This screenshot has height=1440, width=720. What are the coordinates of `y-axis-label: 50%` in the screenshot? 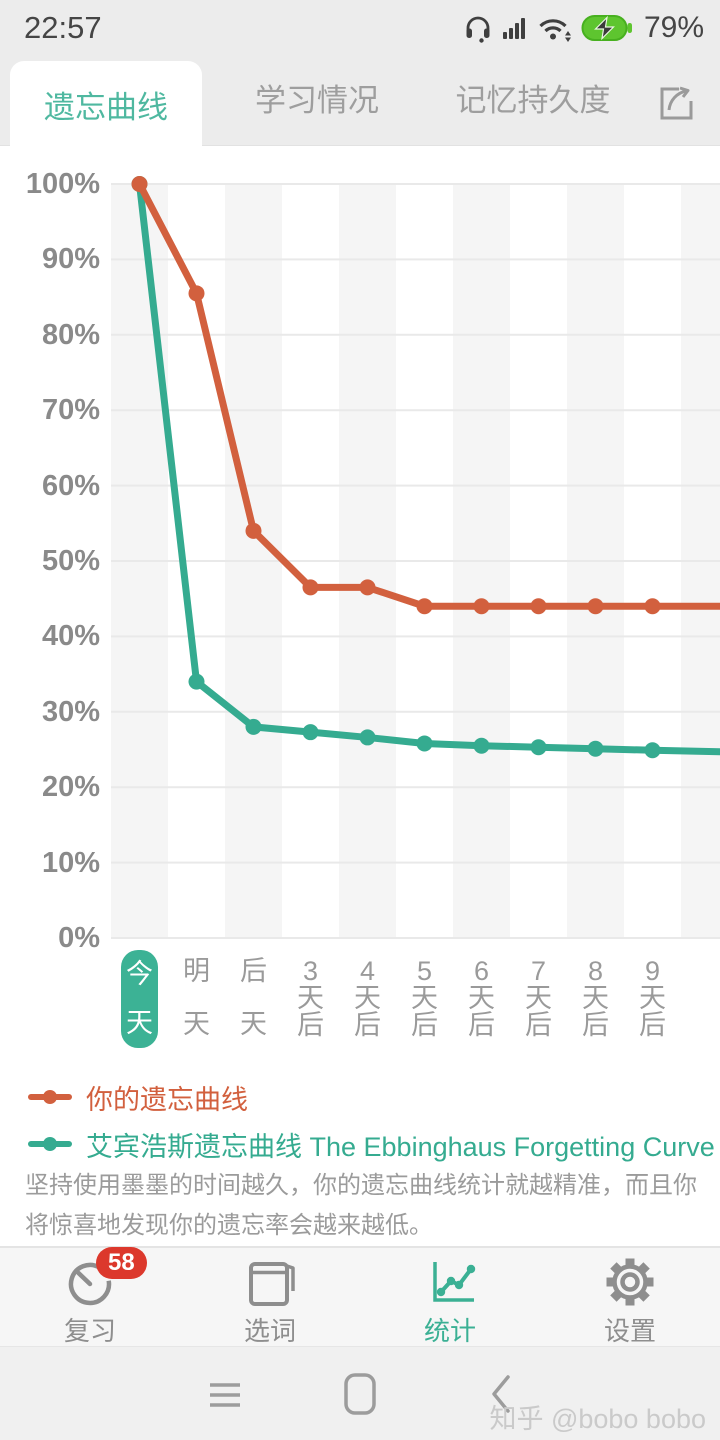 It's located at (70, 561).